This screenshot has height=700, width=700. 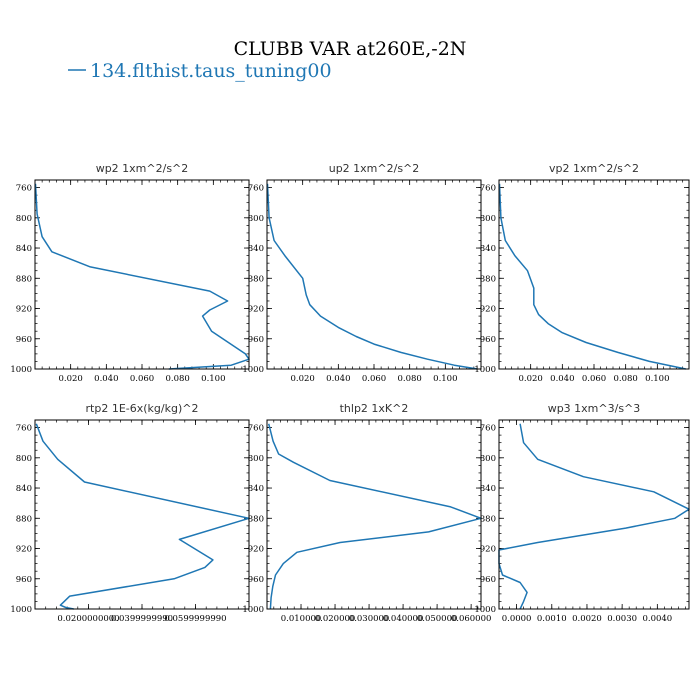 I want to click on subplot-title: up2 1xm^2/s^2, so click(x=374, y=168).